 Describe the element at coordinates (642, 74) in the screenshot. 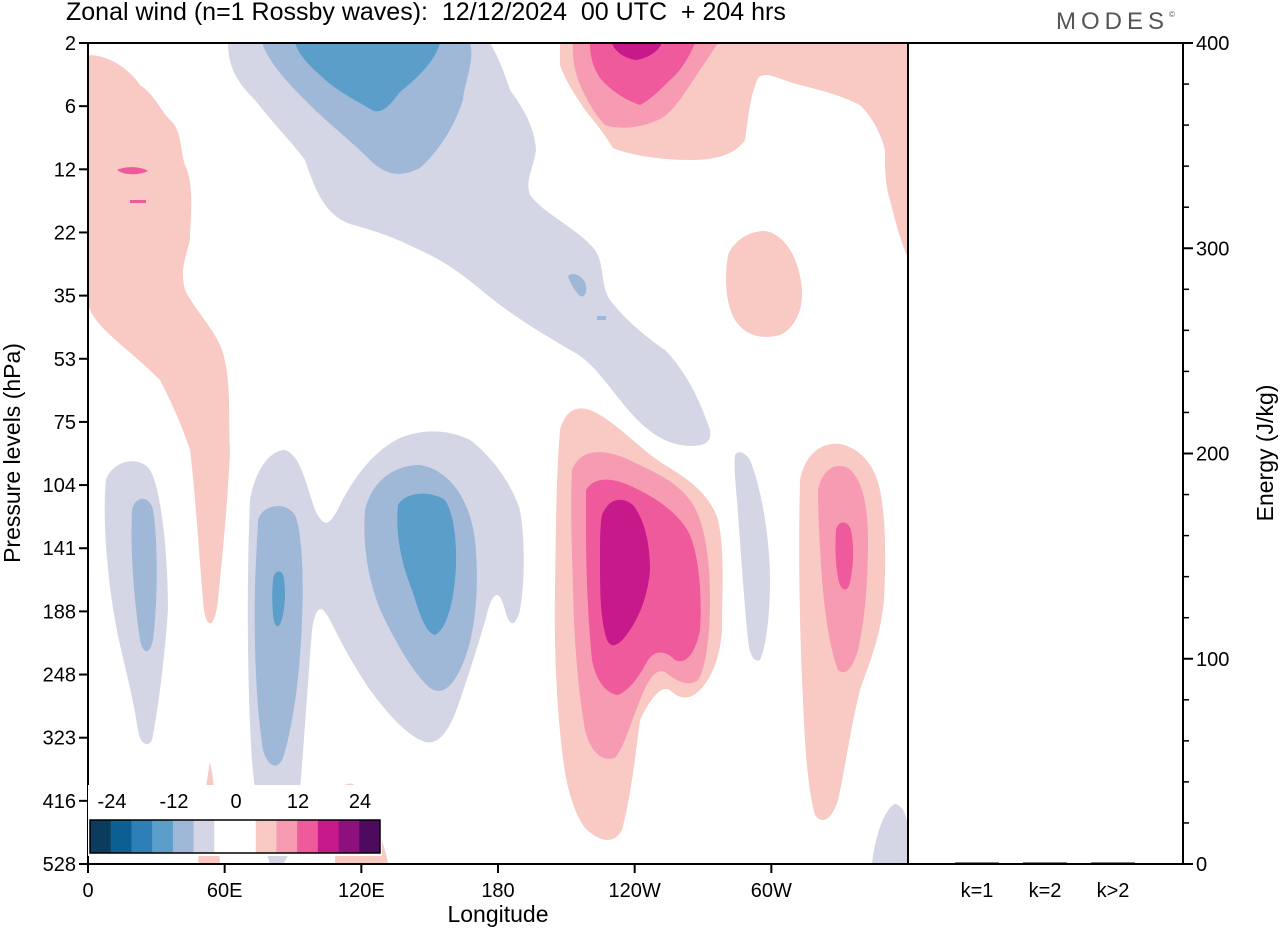

I see `contour-pos-upper-inner` at that location.